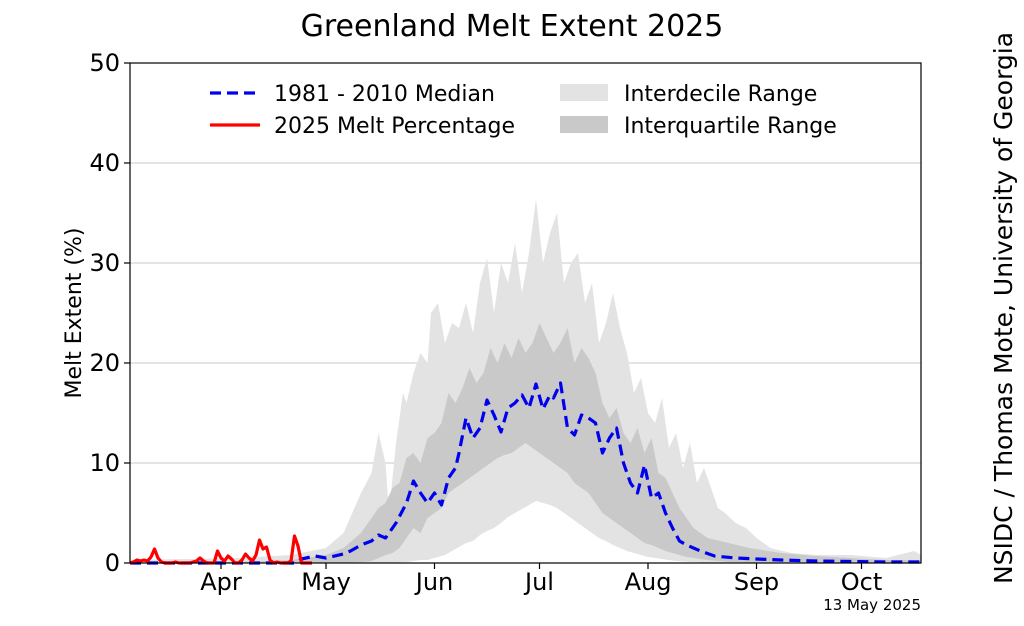 This screenshot has height=626, width=1024. I want to click on x-tick-label: Jun, so click(434, 582).